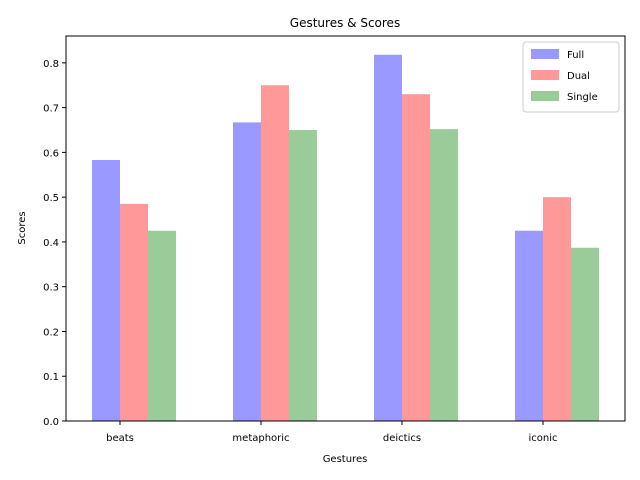 The width and height of the screenshot is (640, 480). I want to click on bar-full-deictics, so click(388, 237).